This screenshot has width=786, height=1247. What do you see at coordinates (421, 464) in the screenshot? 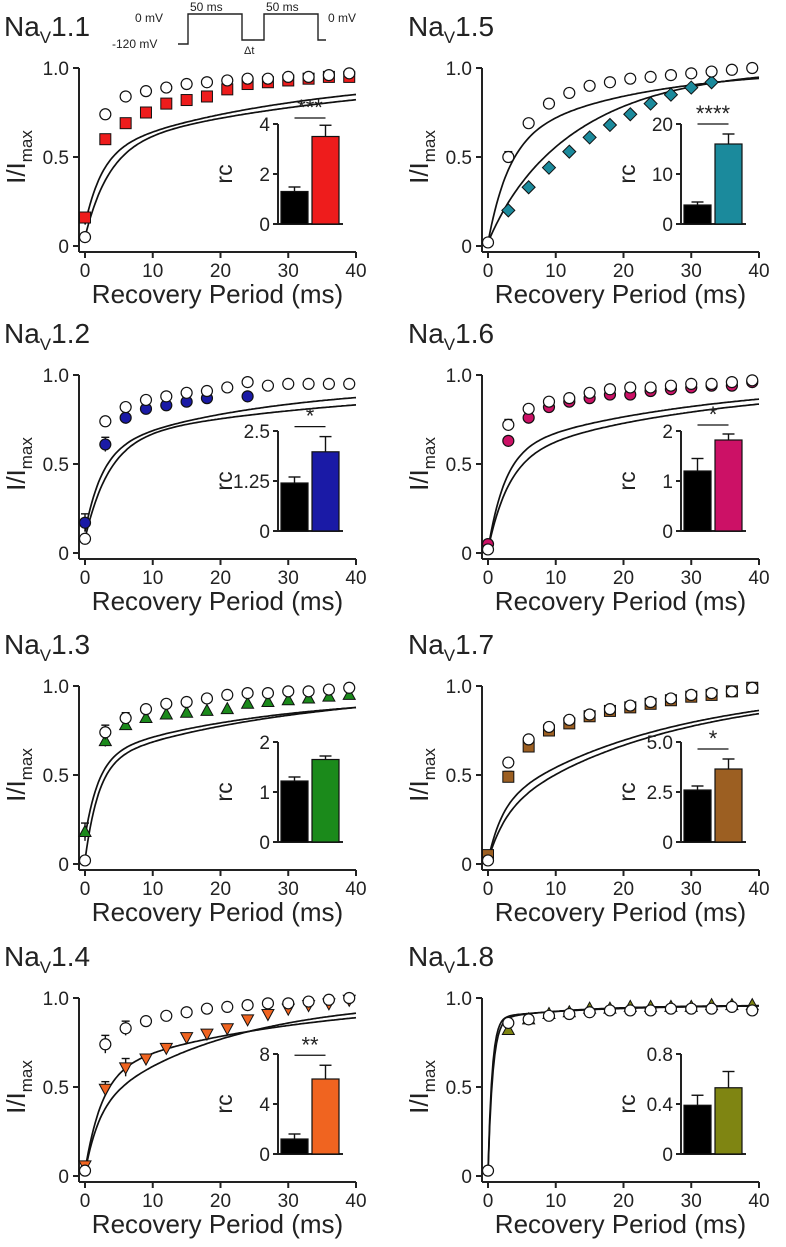
I see `y-axis-label: I/Imax` at bounding box center [421, 464].